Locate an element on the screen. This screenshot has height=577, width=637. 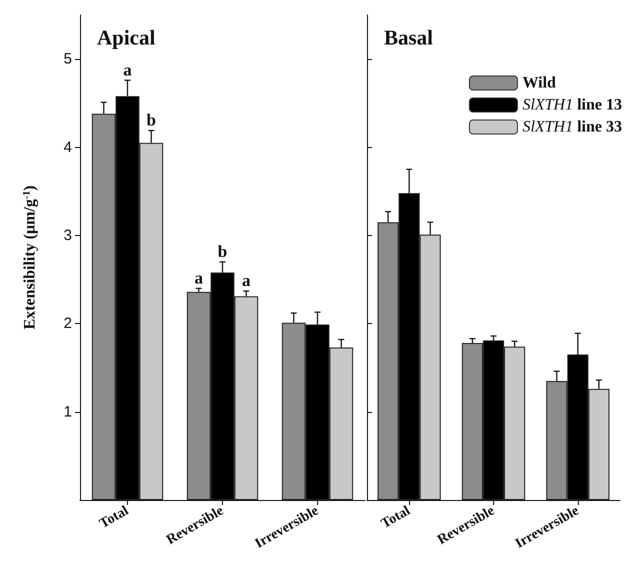
legend-label: SlXTH1 line 13 is located at coordinates (572, 105).